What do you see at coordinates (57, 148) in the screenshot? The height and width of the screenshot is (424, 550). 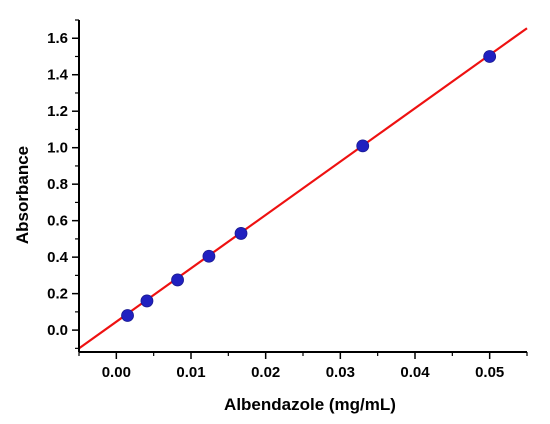 I see `y-tick-label: 1.0` at bounding box center [57, 148].